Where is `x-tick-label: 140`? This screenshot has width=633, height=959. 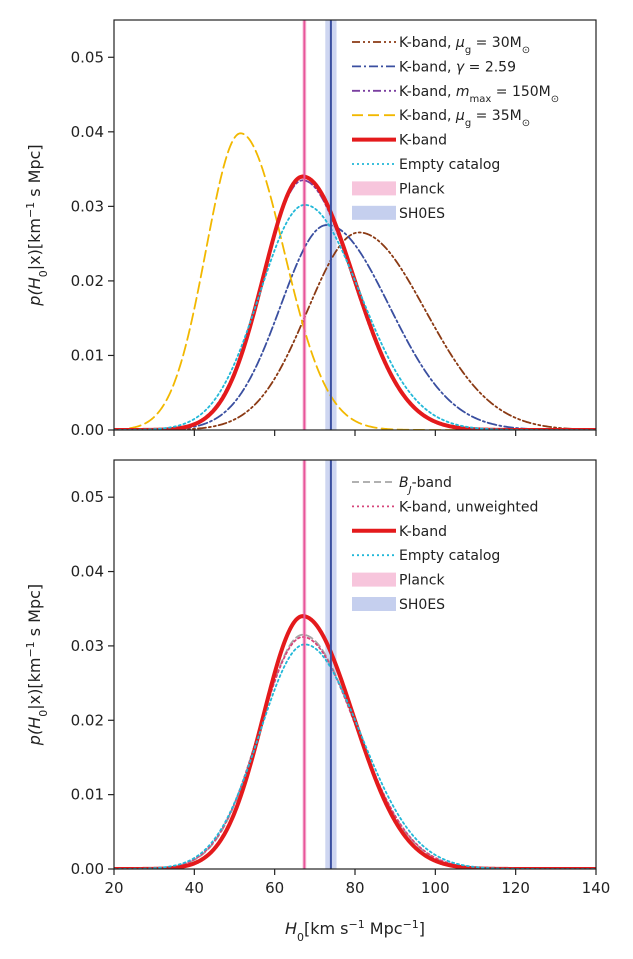 x-tick-label: 140 is located at coordinates (596, 888).